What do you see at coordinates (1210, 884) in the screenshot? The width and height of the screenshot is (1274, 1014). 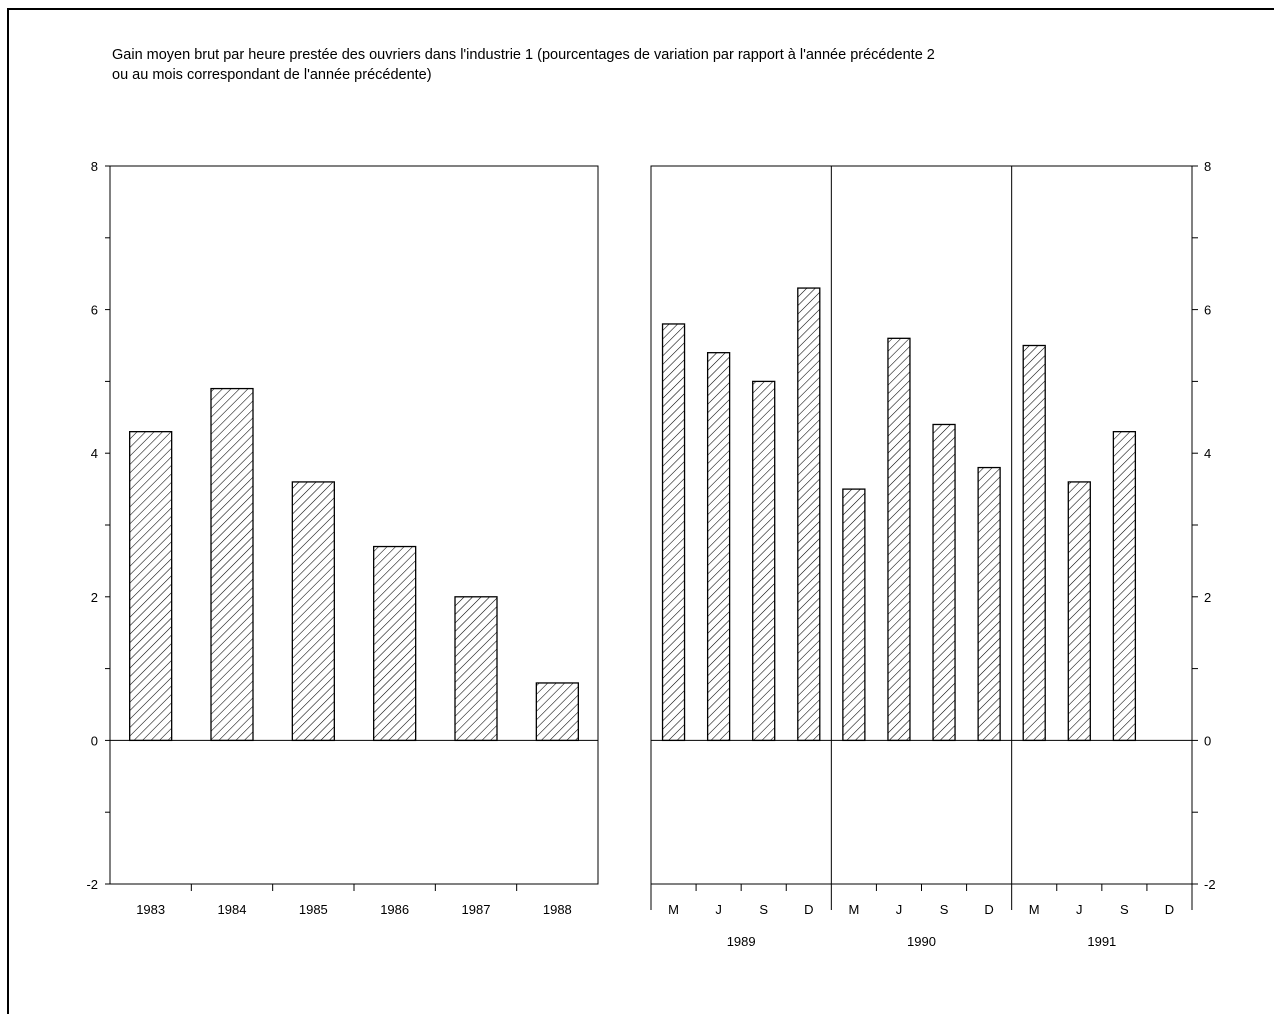 I see `right-y-tick-label: -2` at bounding box center [1210, 884].